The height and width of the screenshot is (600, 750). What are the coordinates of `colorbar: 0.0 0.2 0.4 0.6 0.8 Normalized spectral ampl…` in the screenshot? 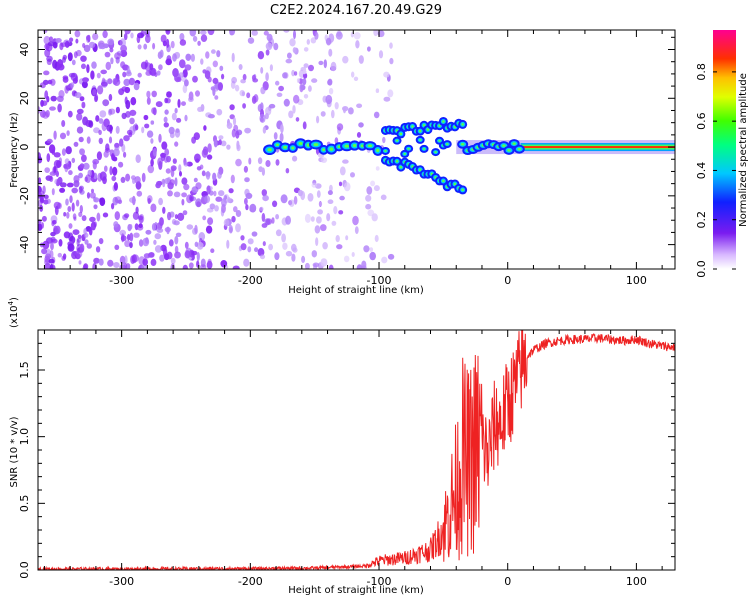 It's located at (722, 154).